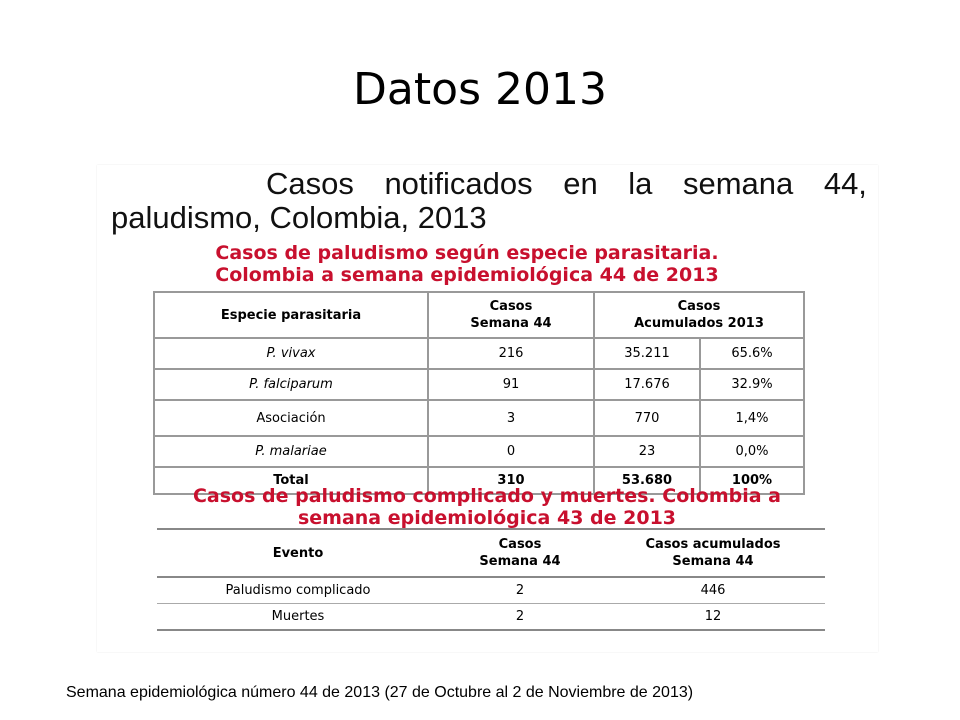 This screenshot has height=720, width=960. I want to click on heading-word: la, so click(640, 183).